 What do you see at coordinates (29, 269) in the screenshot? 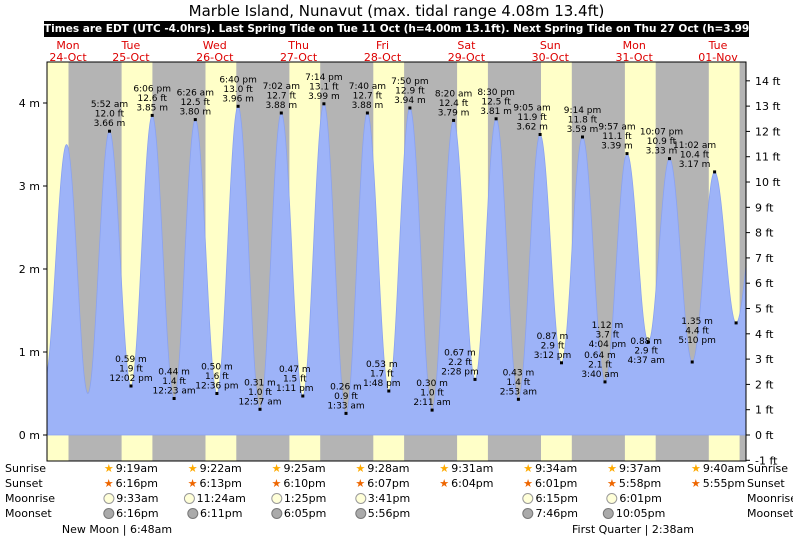
I see `y-axis-label-m: 2 m` at bounding box center [29, 269].